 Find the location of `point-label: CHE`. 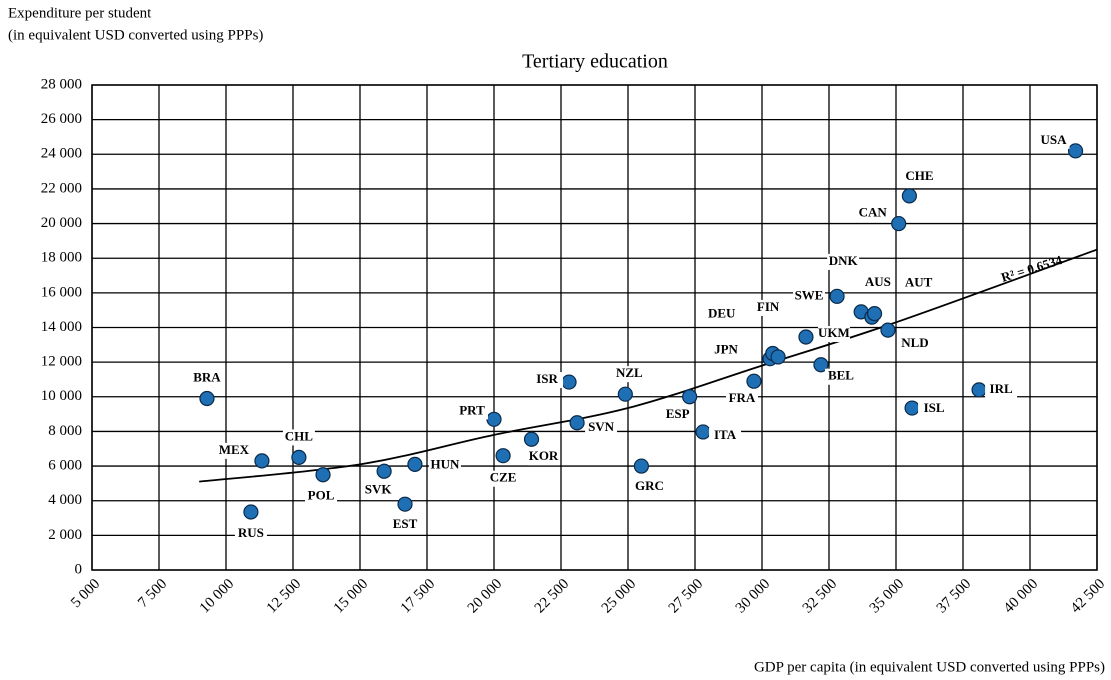

point-label: CHE is located at coordinates (919, 175).